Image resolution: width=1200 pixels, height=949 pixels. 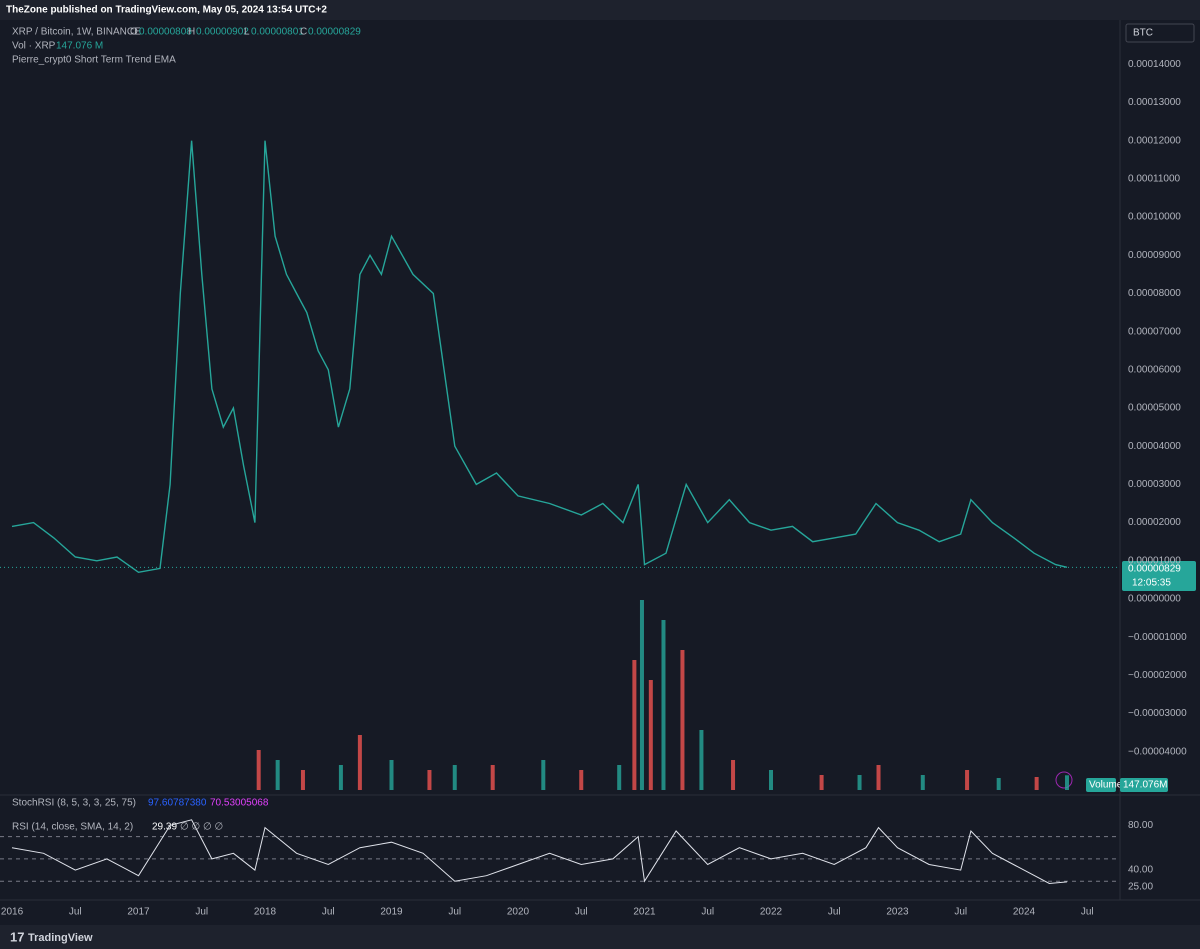 I want to click on ohlc-value: 0.00000808, so click(x=165, y=32).